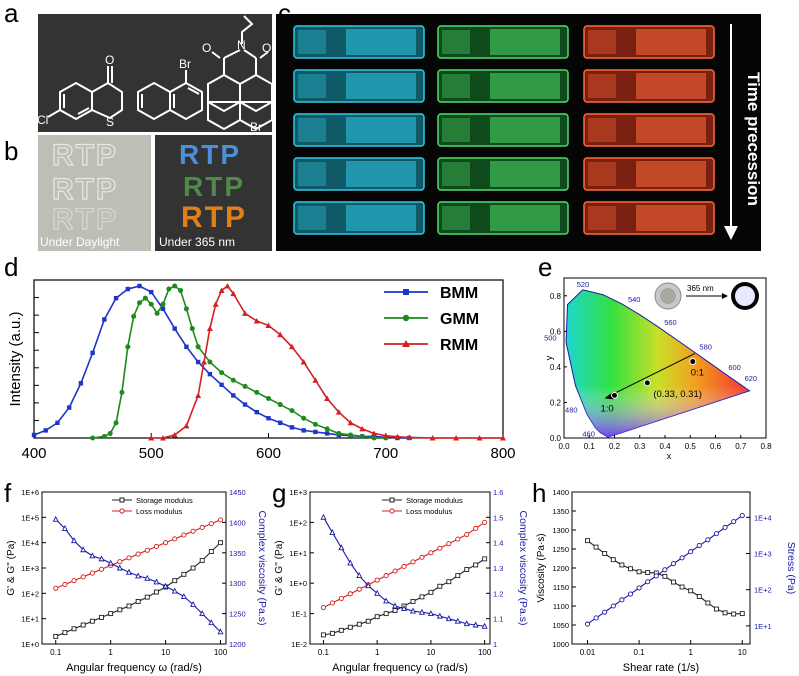  Describe the element at coordinates (498, 568) in the screenshot. I see `y2-tick-label: 1.3` at that location.